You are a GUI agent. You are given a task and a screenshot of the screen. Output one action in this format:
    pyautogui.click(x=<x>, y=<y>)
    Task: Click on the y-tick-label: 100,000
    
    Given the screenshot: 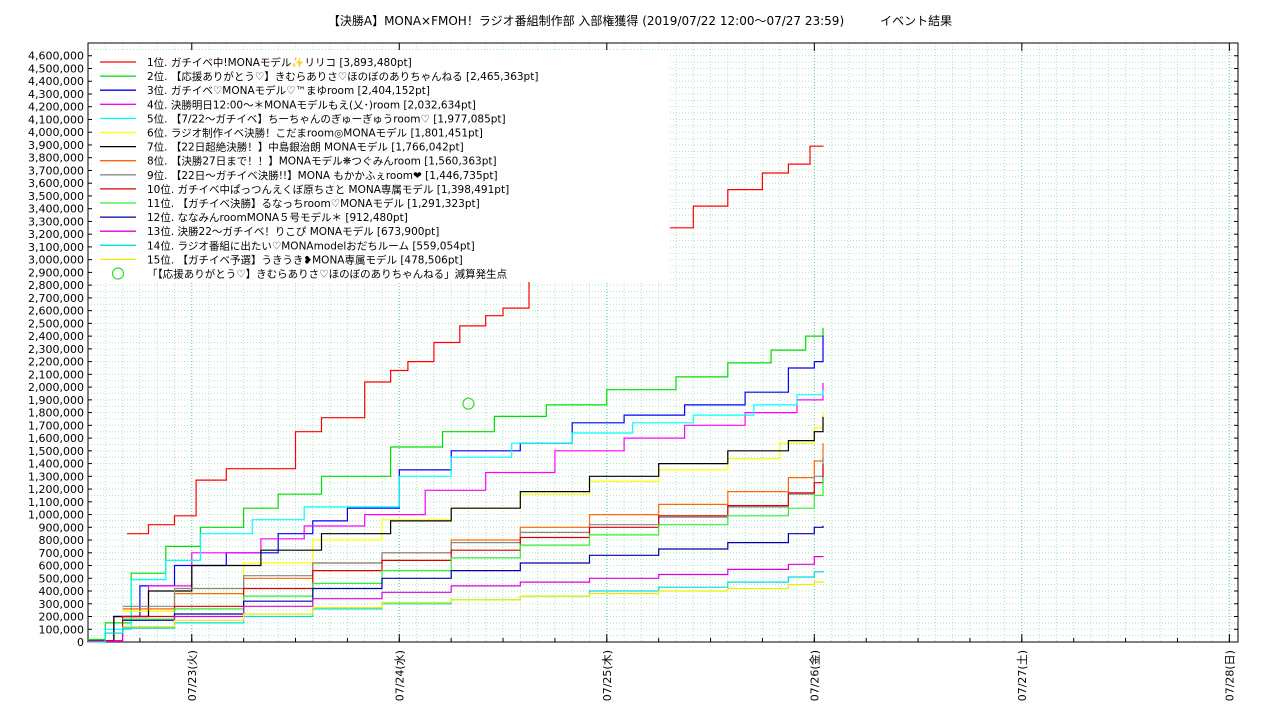 What is the action you would take?
    pyautogui.click(x=62, y=629)
    